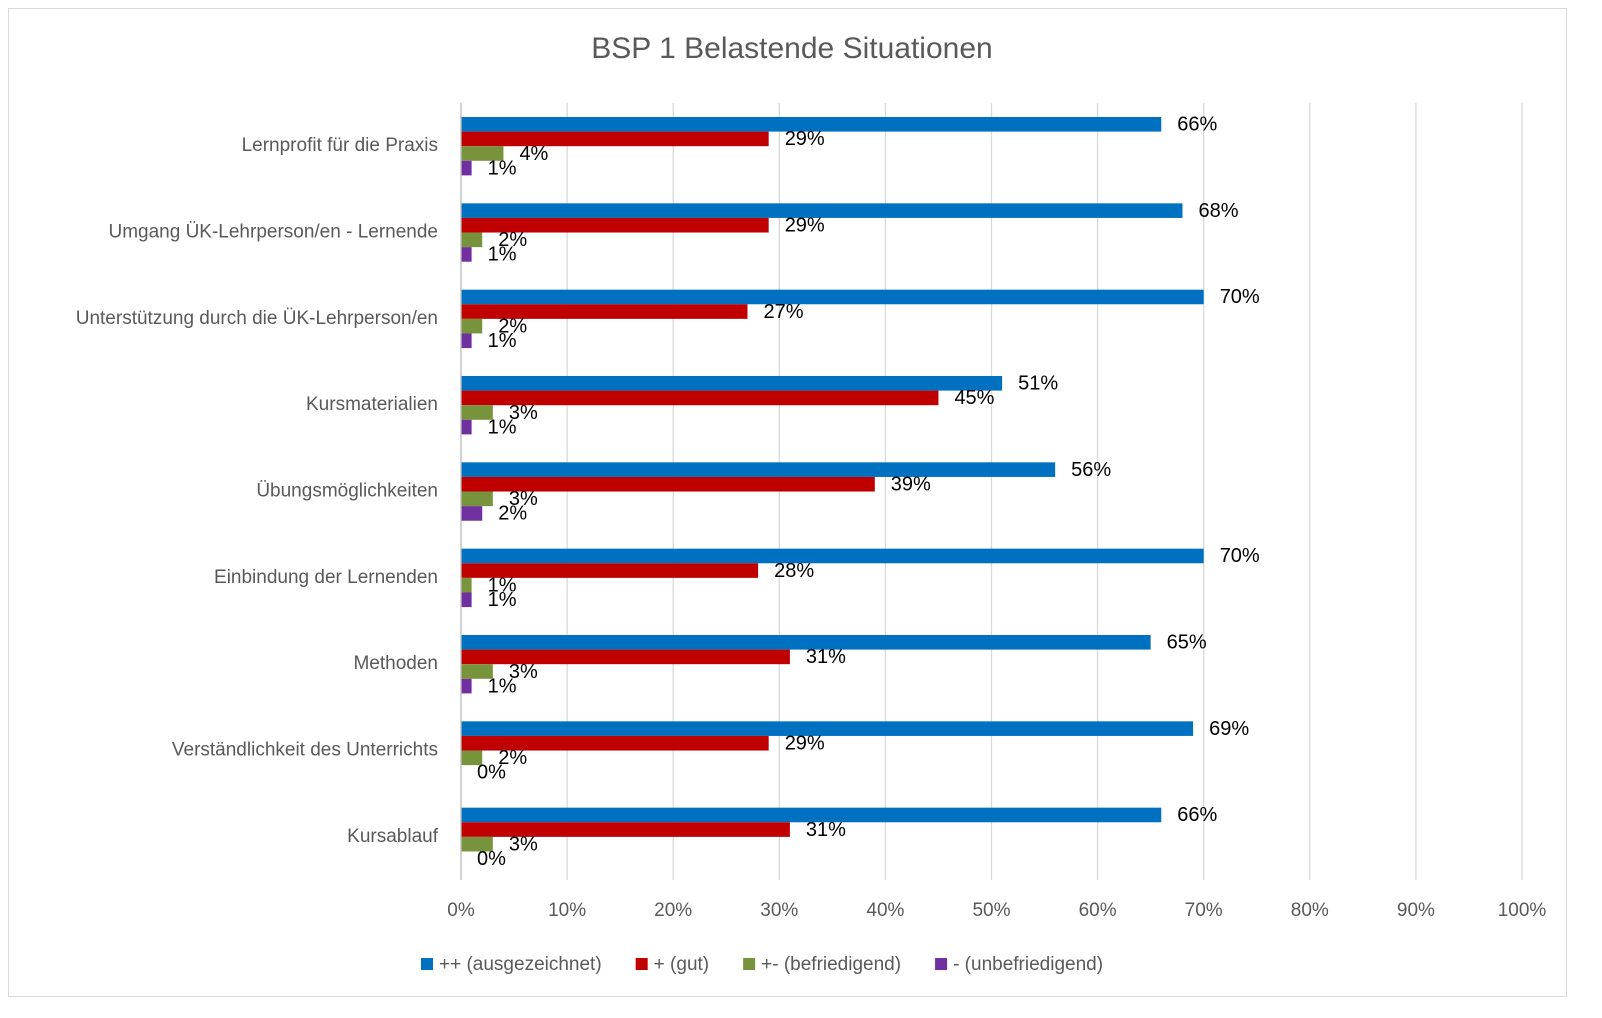 This screenshot has height=1018, width=1602. Describe the element at coordinates (326, 577) in the screenshot. I see `y-tick-label: Einbindung der Lernenden` at that location.